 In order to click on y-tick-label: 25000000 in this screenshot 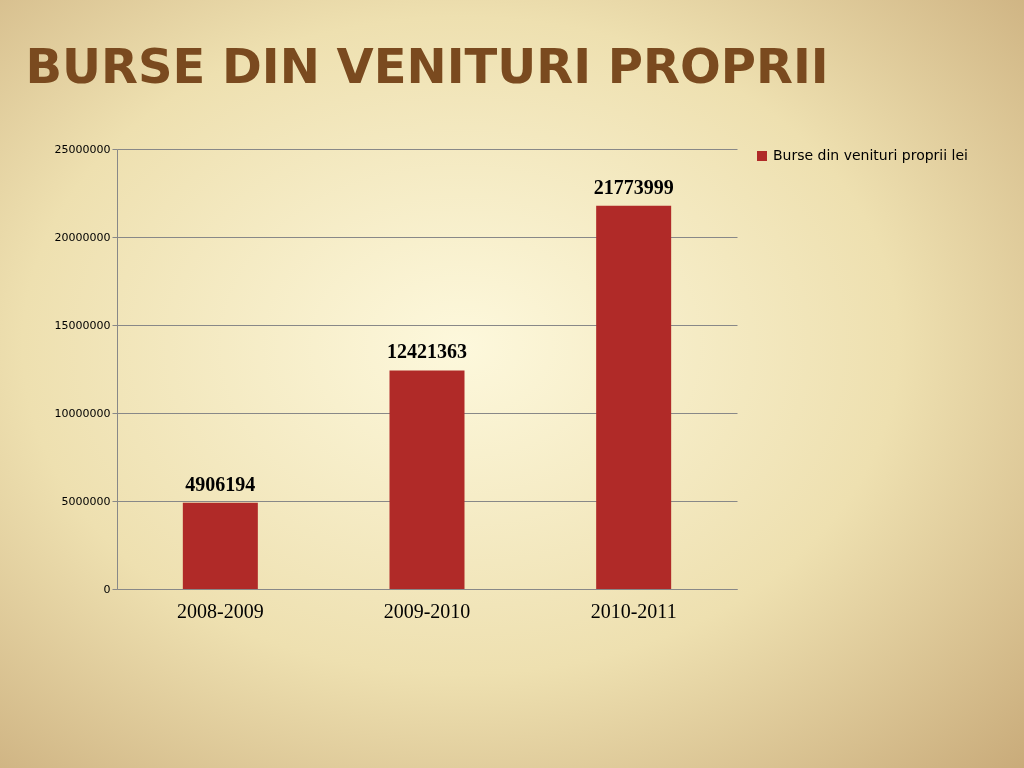, I will do `click(82, 149)`.